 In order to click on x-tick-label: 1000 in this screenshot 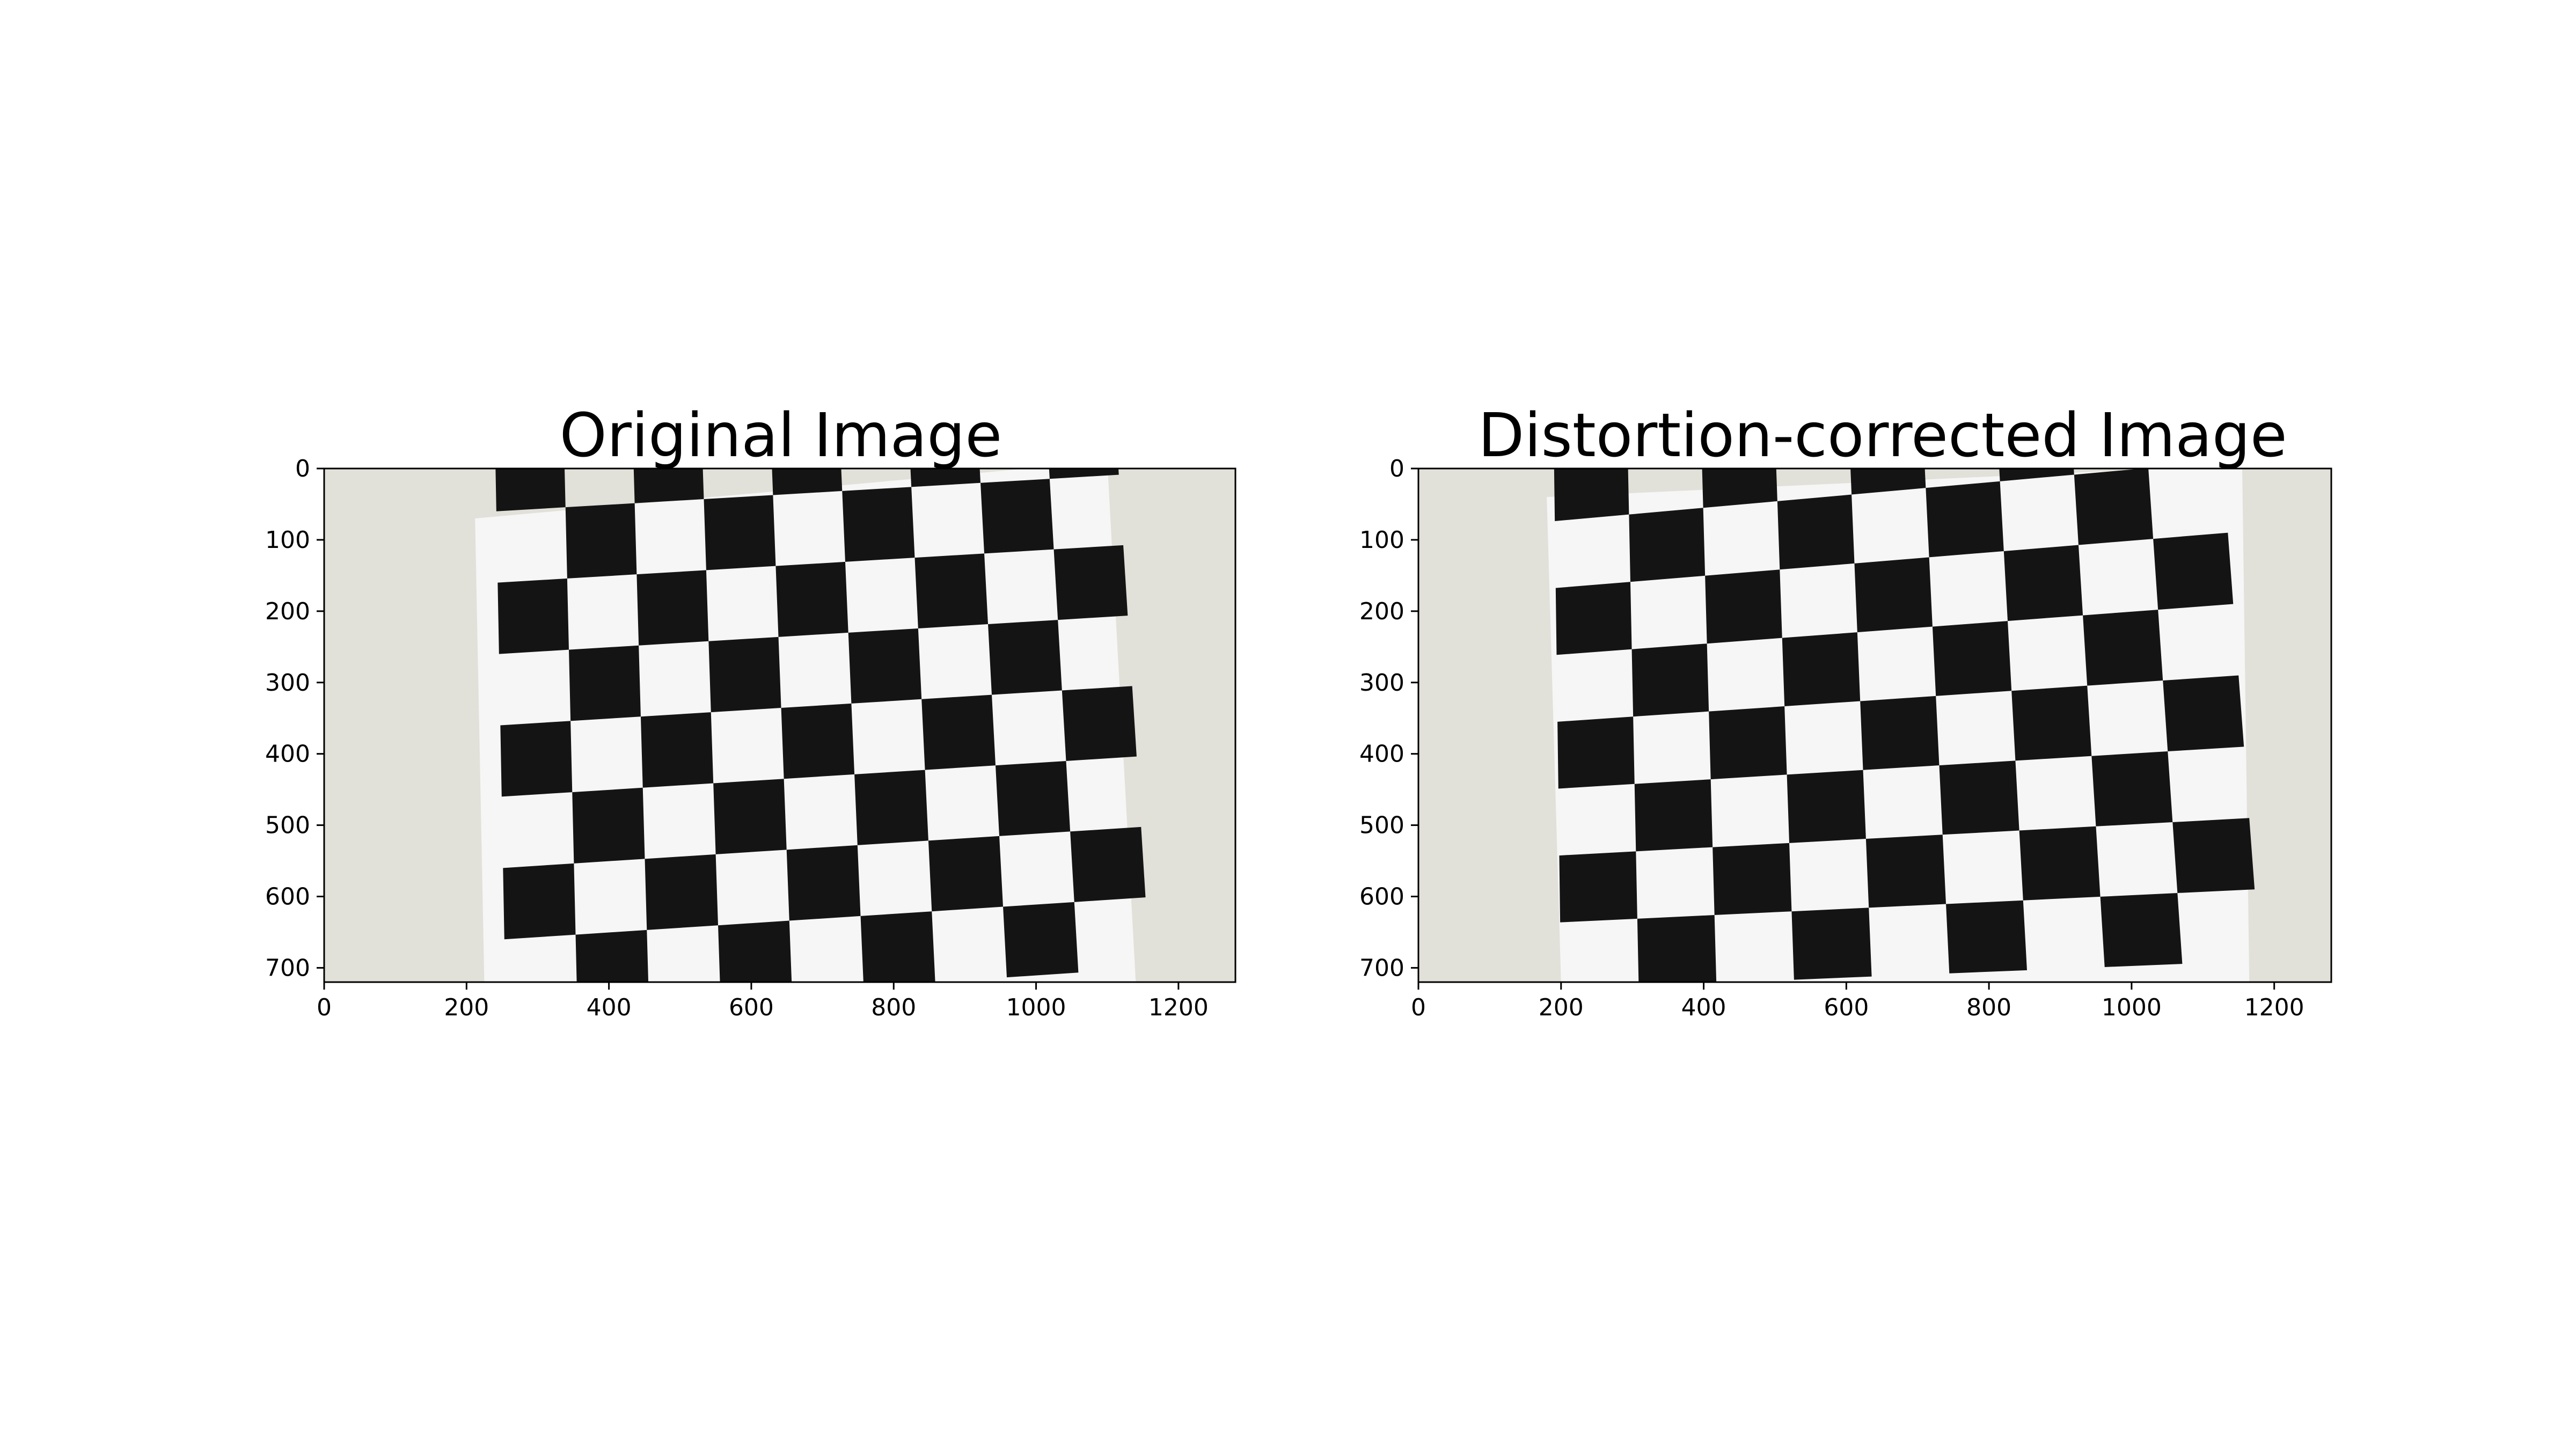, I will do `click(1036, 1007)`.